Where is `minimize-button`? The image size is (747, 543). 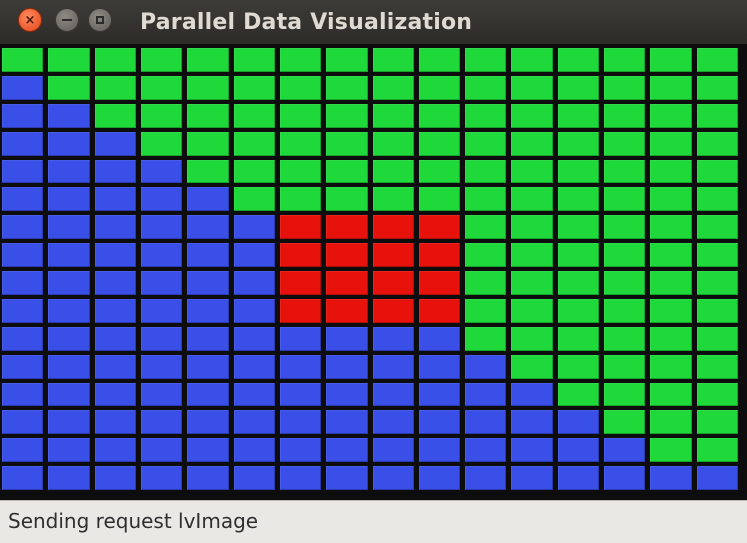
minimize-button is located at coordinates (67, 20).